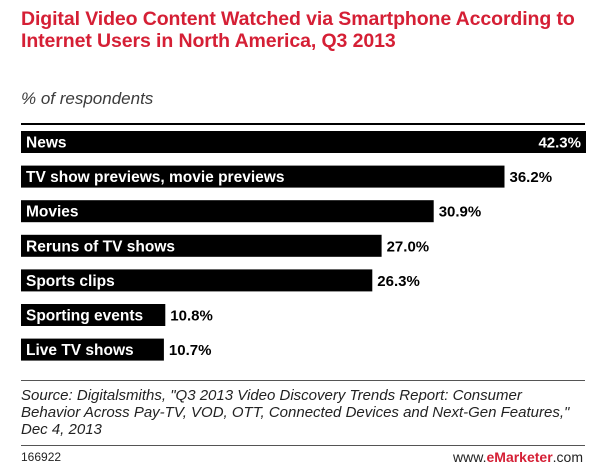 The width and height of the screenshot is (595, 476). What do you see at coordinates (460, 212) in the screenshot?
I see `value-label: 30.9%` at bounding box center [460, 212].